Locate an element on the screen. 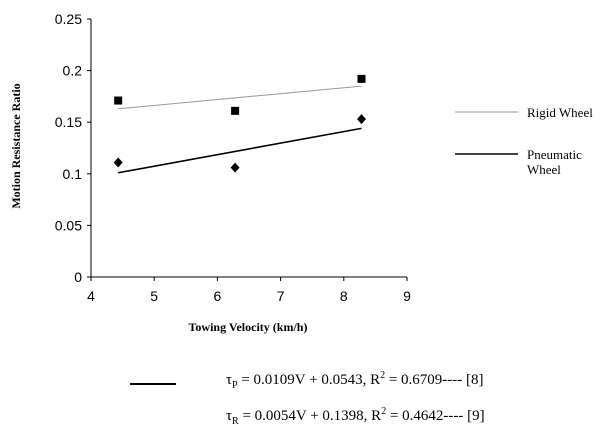  y-tick-label: 0.1 is located at coordinates (73, 174).